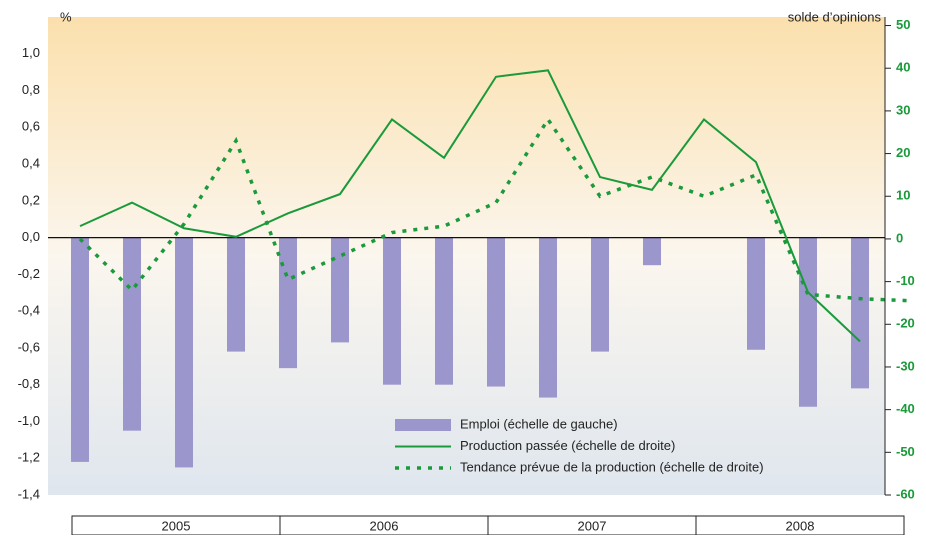 Image resolution: width=926 pixels, height=540 pixels. What do you see at coordinates (29, 273) in the screenshot?
I see `y-tick-label: -0,2` at bounding box center [29, 273].